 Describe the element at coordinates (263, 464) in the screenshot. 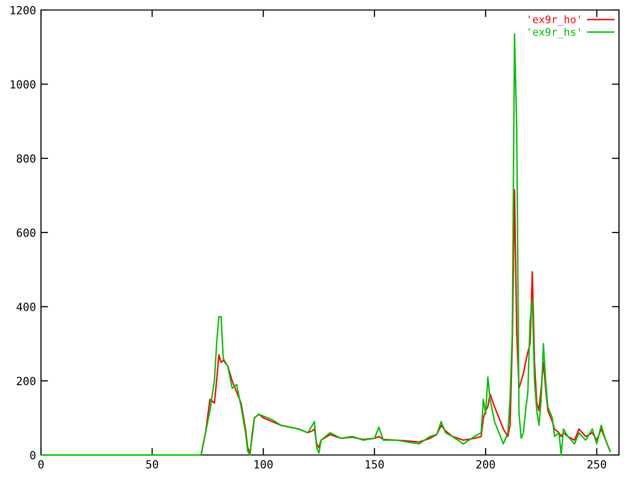

I see `x-tick-label: 100` at that location.